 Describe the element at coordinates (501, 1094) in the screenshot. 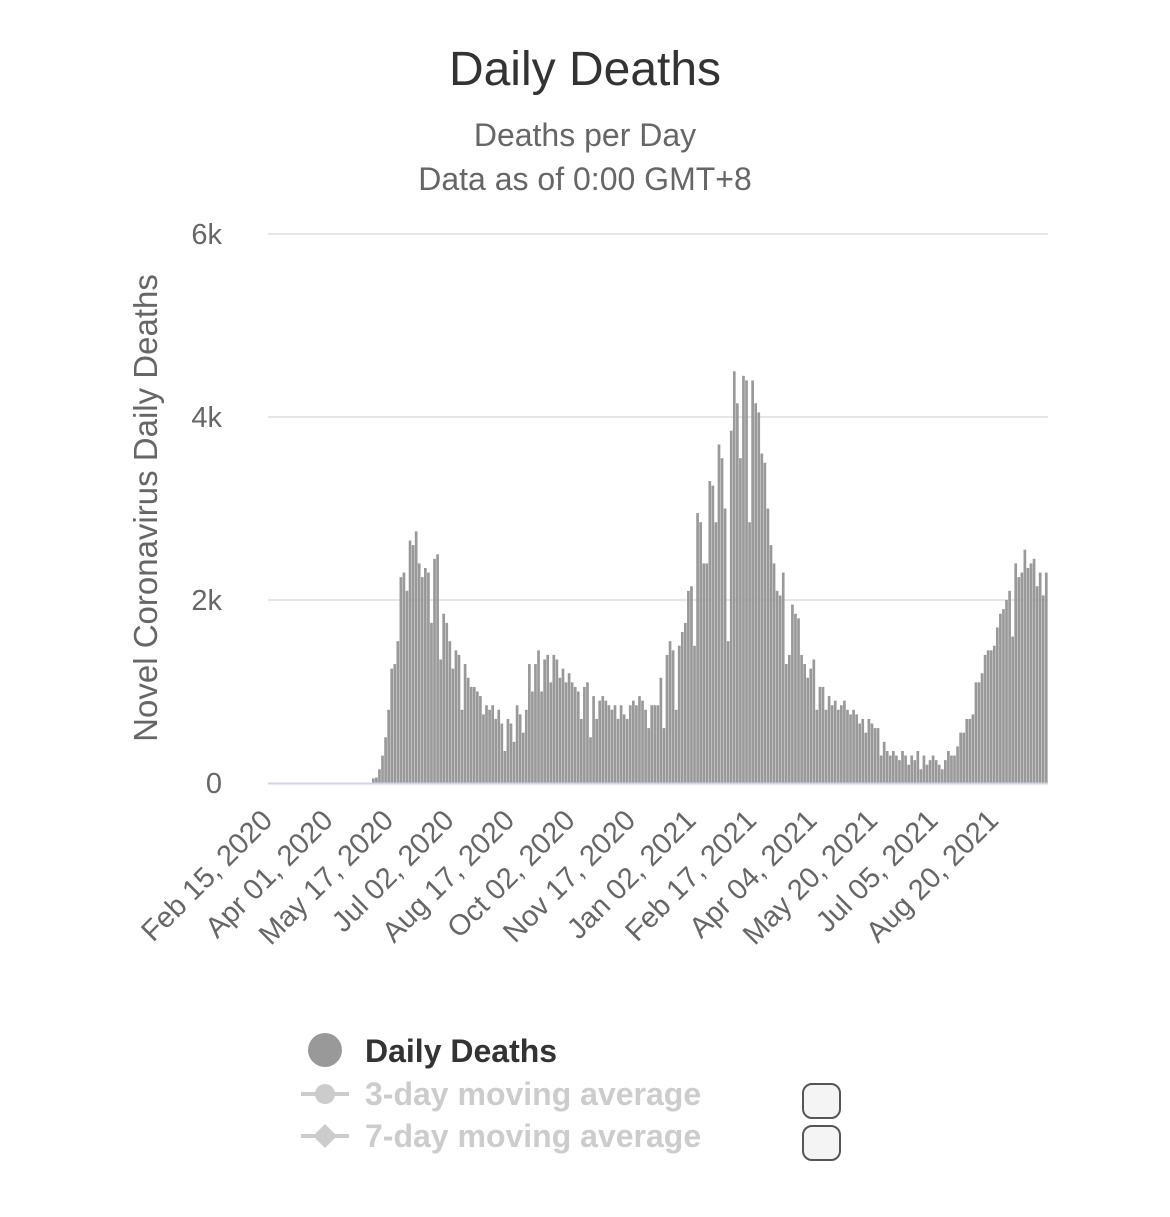

I see `legend-item-3-day-moving-average: 3-day moving average` at that location.